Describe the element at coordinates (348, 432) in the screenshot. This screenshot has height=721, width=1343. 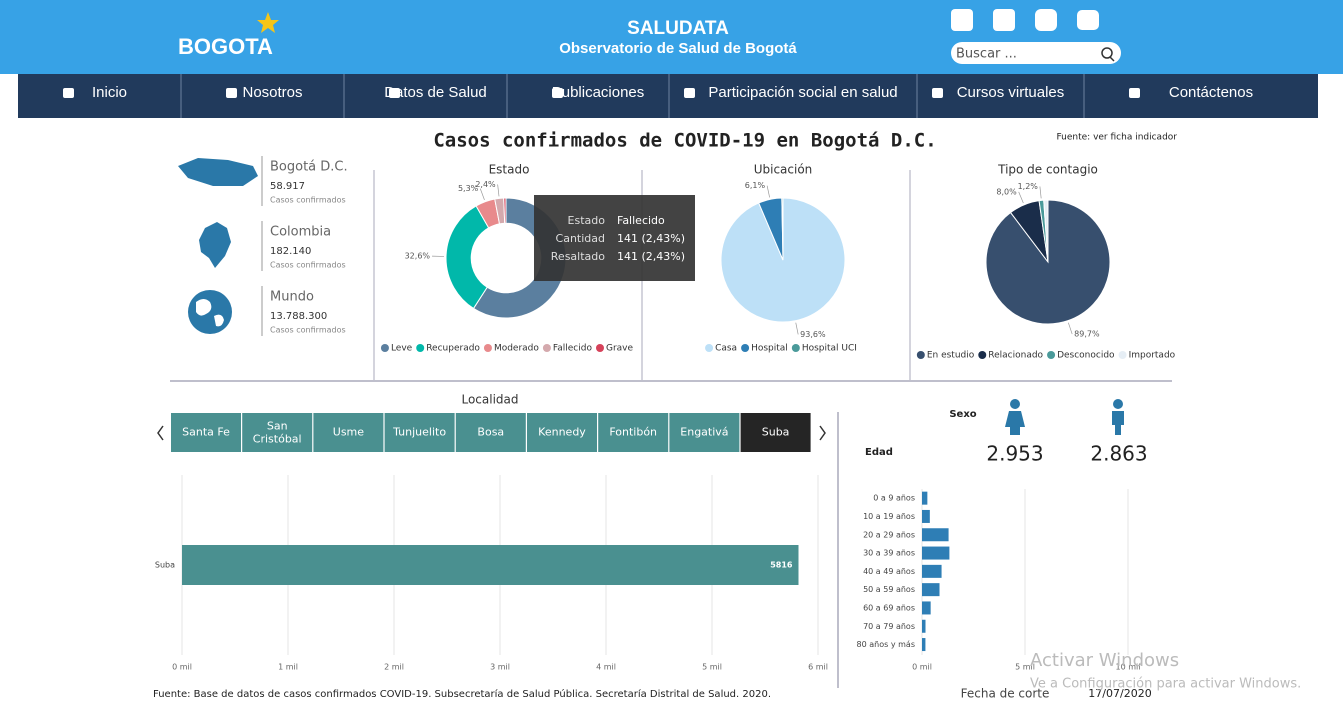
I see `tab-label: Usme` at that location.